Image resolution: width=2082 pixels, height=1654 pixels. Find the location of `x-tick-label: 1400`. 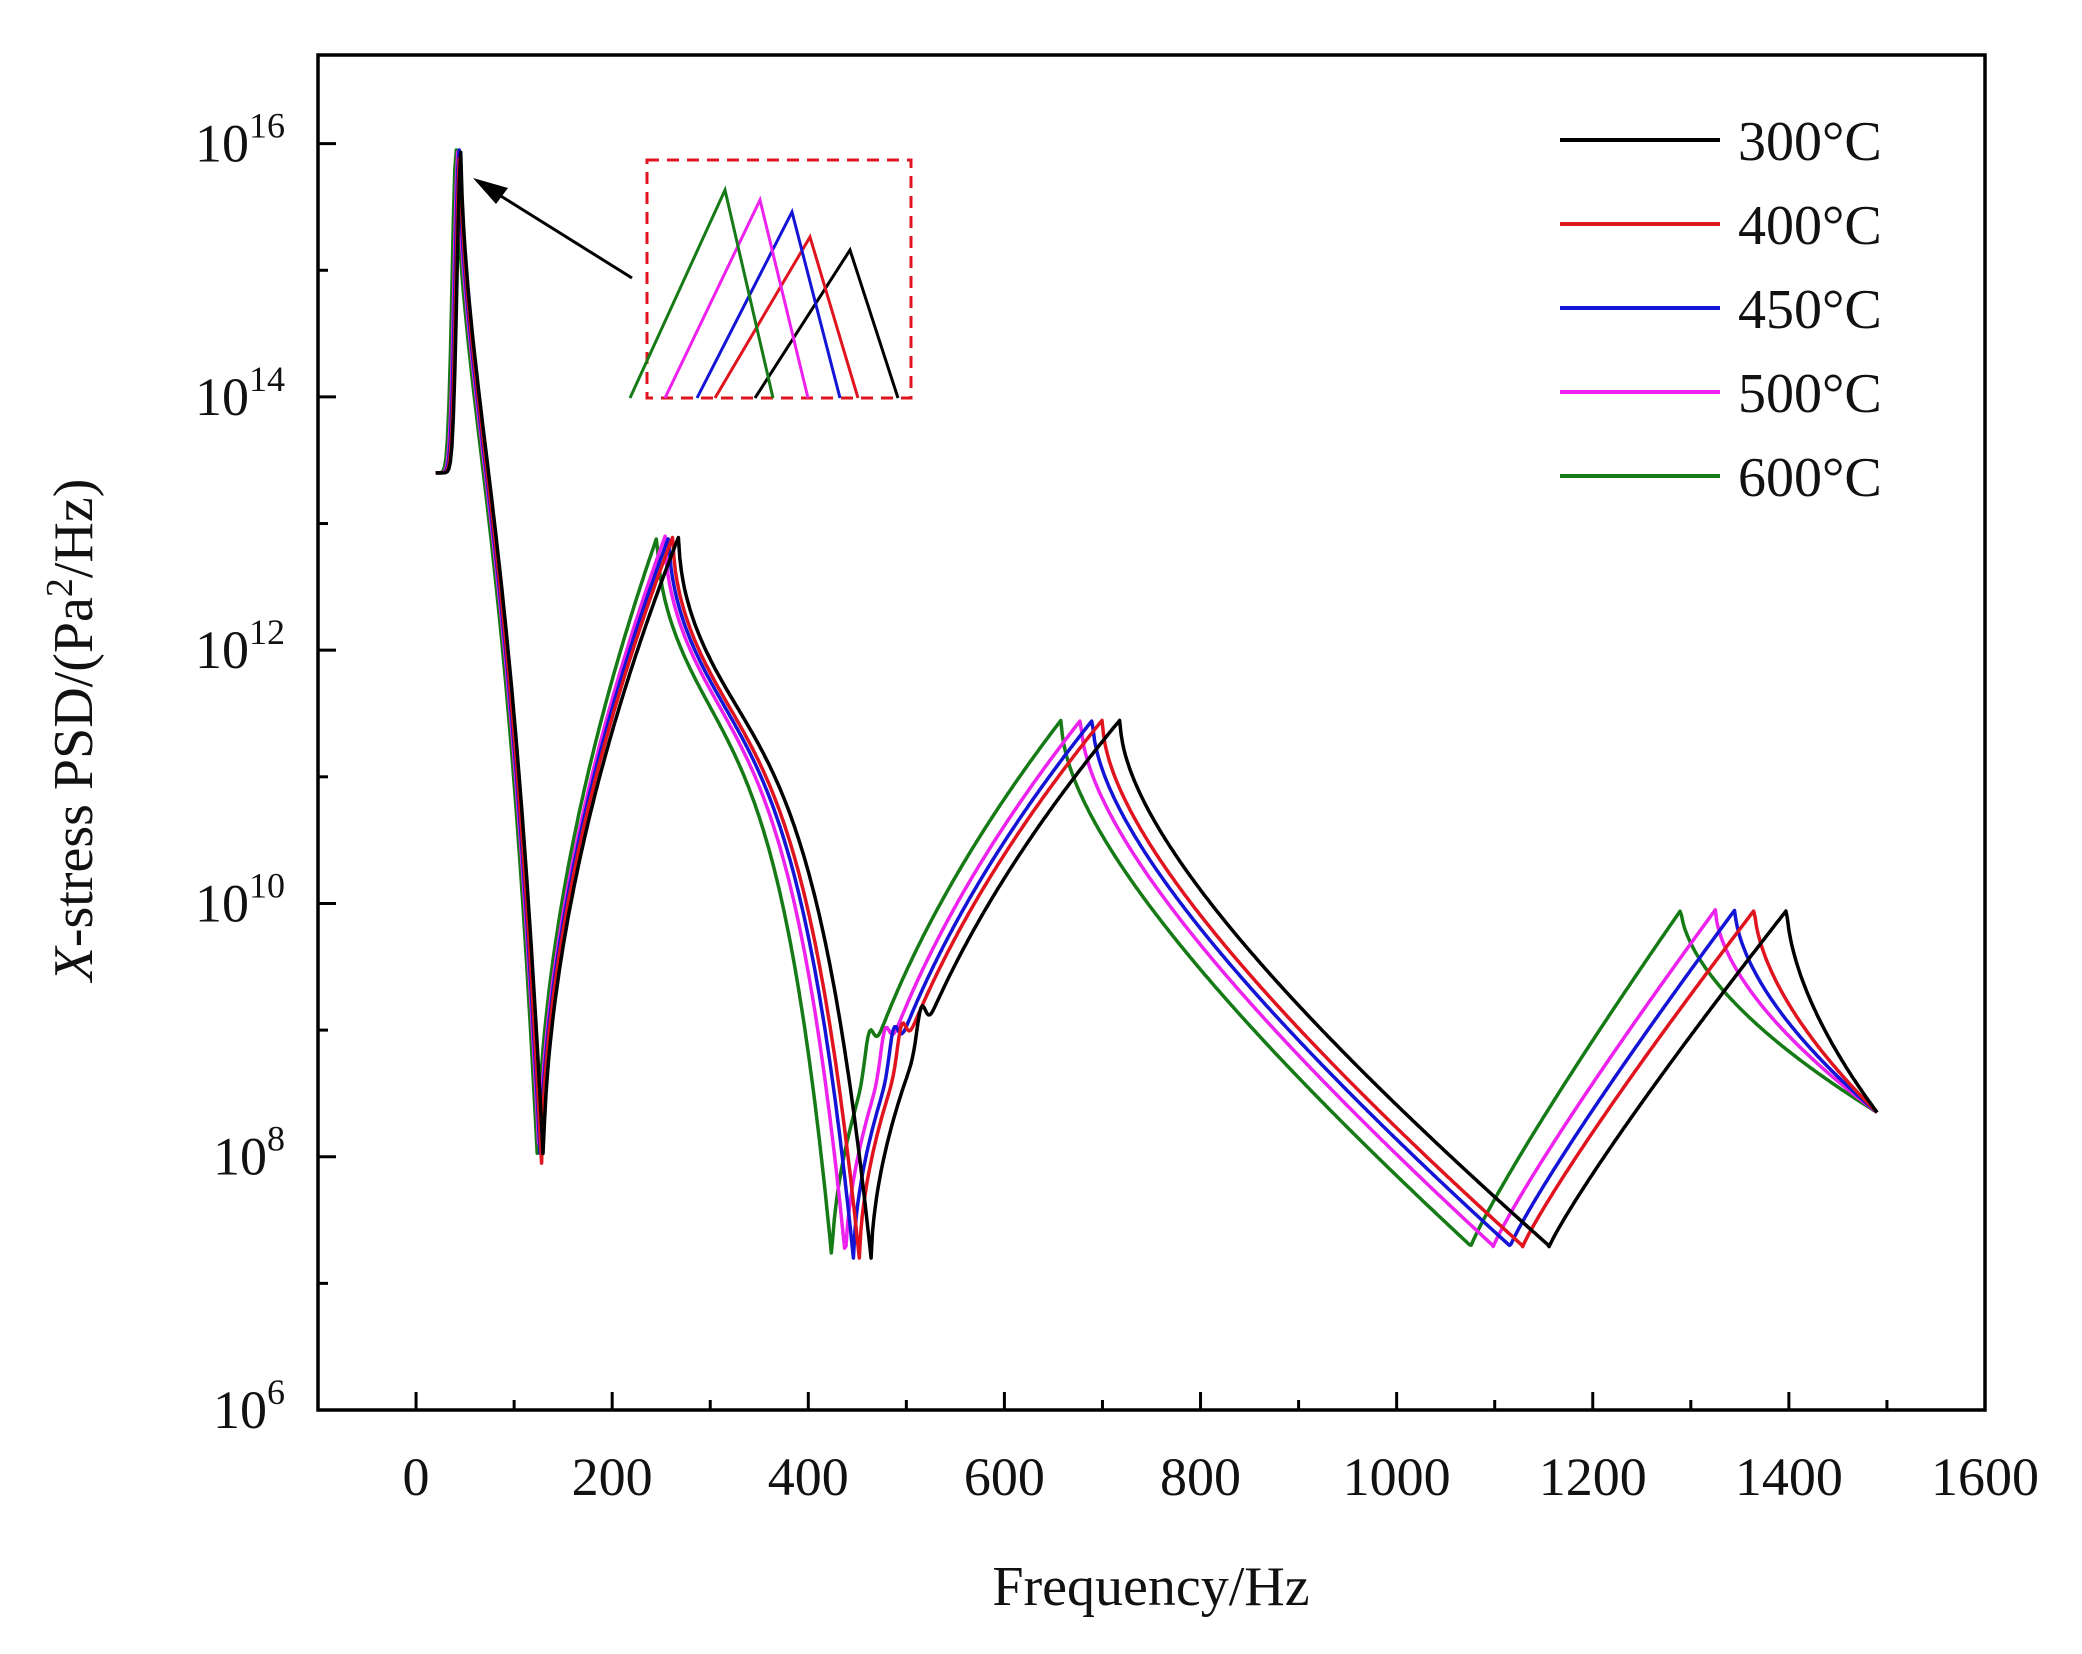

x-tick-label: 1400 is located at coordinates (1789, 1477).